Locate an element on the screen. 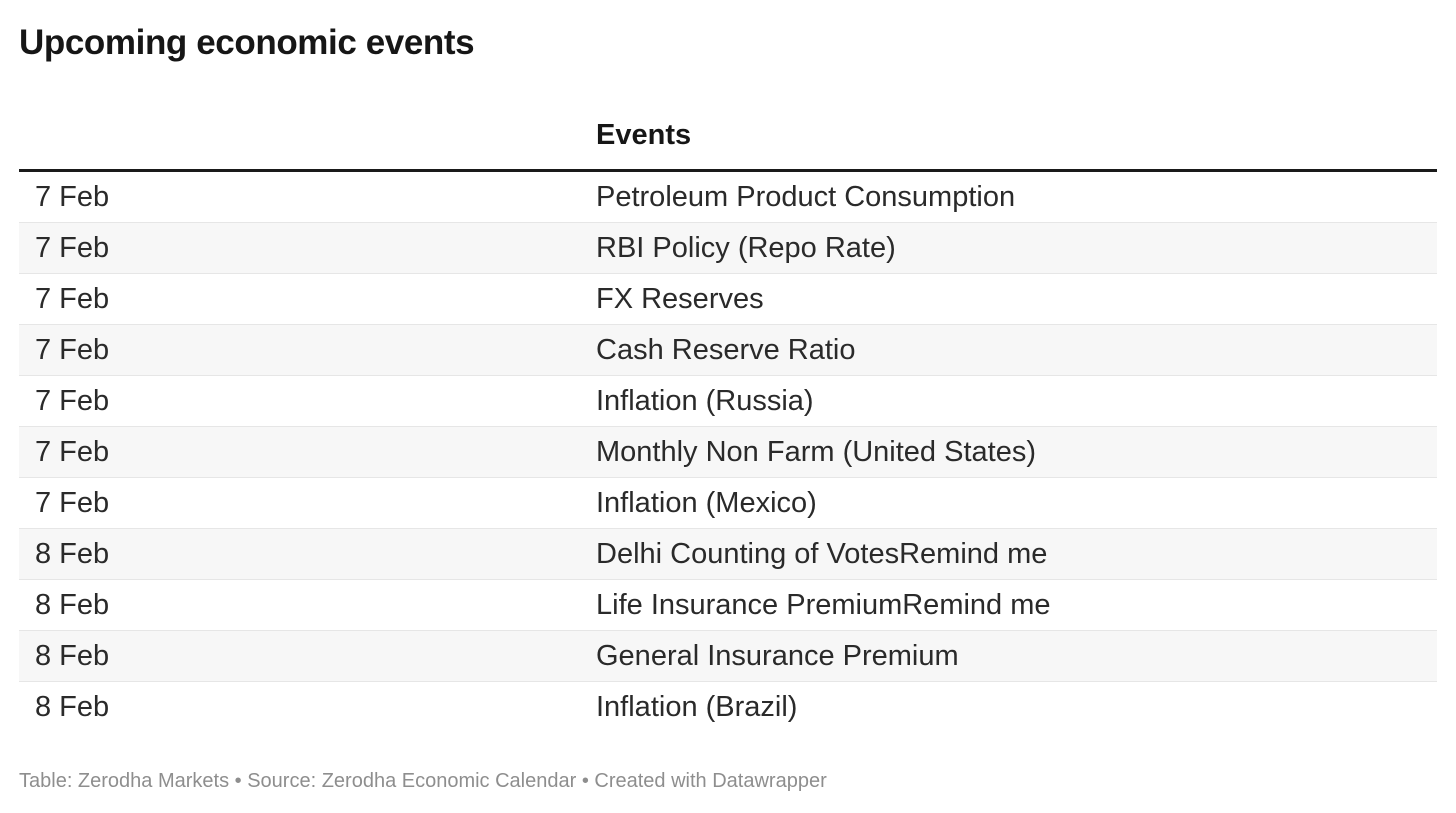 This screenshot has height=813, width=1456. table-row: 7 Feb Petroleum Product Consumption is located at coordinates (728, 196).